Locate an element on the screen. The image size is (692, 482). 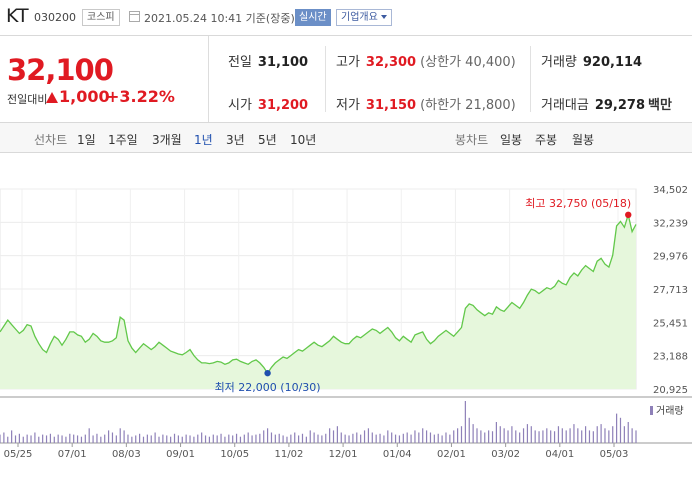
x-tick-label: 04/01 is located at coordinates (559, 454).